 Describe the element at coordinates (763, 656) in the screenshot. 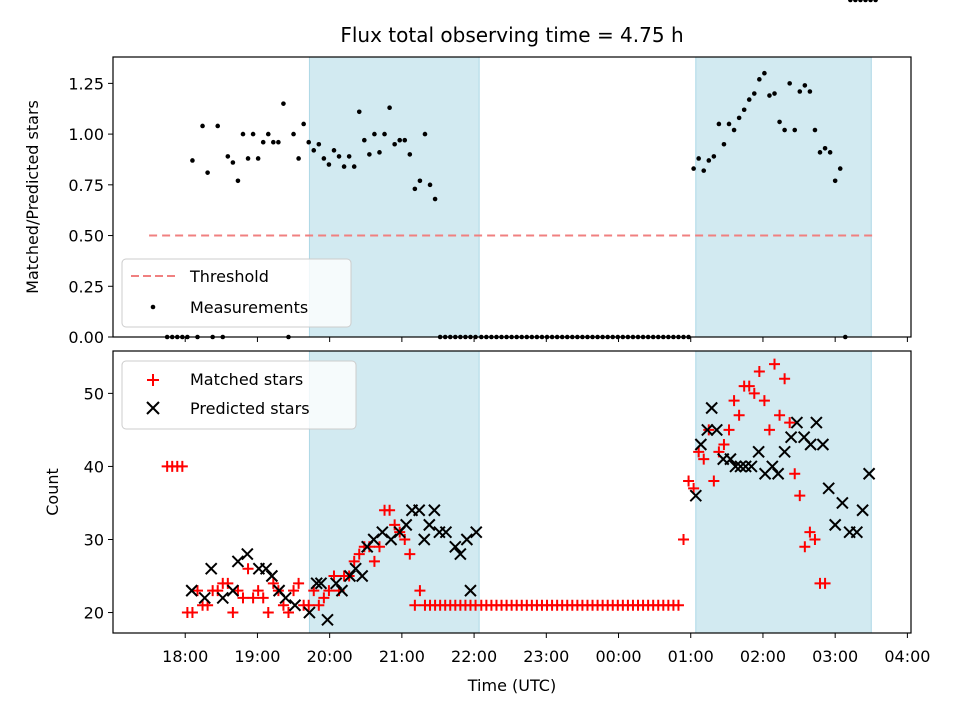

I see `x-tick-label: 02:00` at that location.